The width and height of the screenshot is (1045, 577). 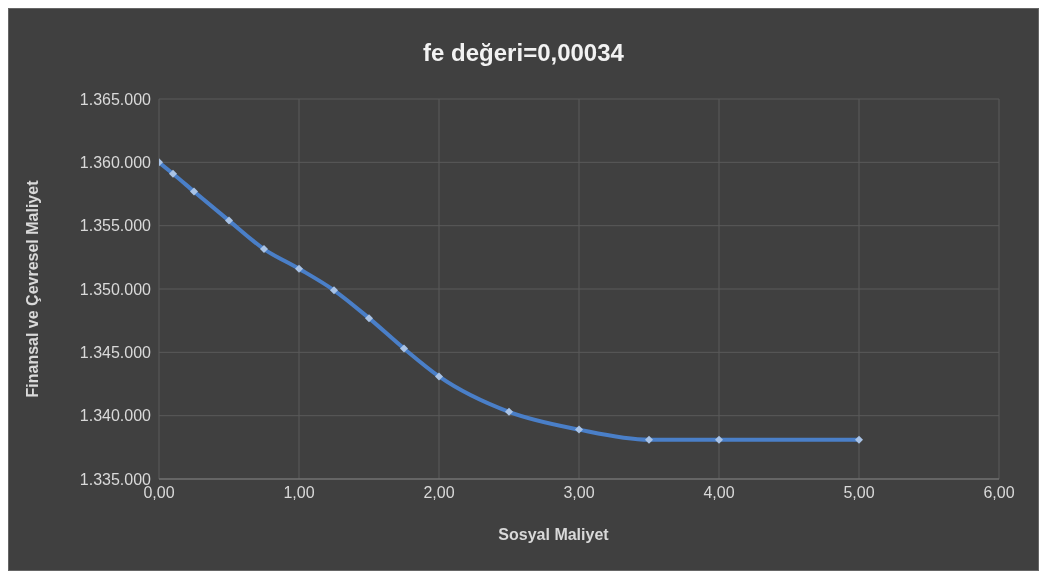 What do you see at coordinates (999, 493) in the screenshot?
I see `x-tick-label: 6,00` at bounding box center [999, 493].